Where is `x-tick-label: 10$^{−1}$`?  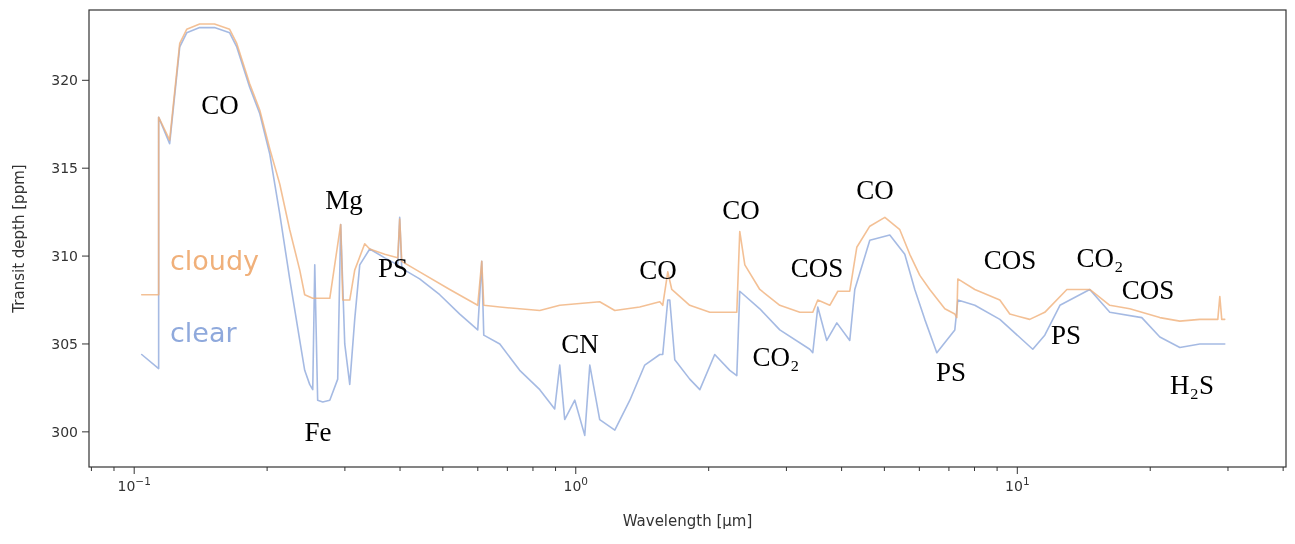
x-tick-label: 10$^{−1}$ is located at coordinates (134, 484).